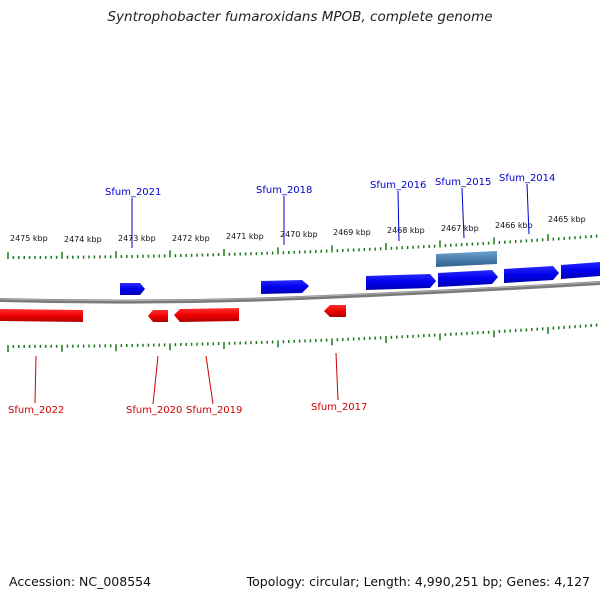 This screenshot has height=600, width=600. Describe the element at coordinates (284, 190) in the screenshot. I see `gene-label-sfum-2018: Sfum_2018` at that location.